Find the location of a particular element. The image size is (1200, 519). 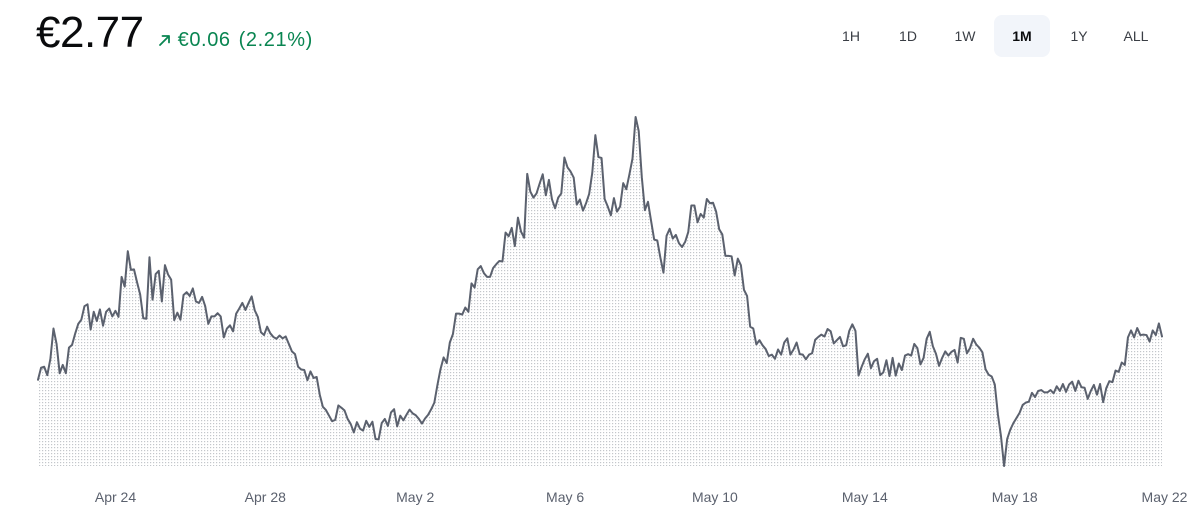

range-1d-button: 1D is located at coordinates (908, 36).